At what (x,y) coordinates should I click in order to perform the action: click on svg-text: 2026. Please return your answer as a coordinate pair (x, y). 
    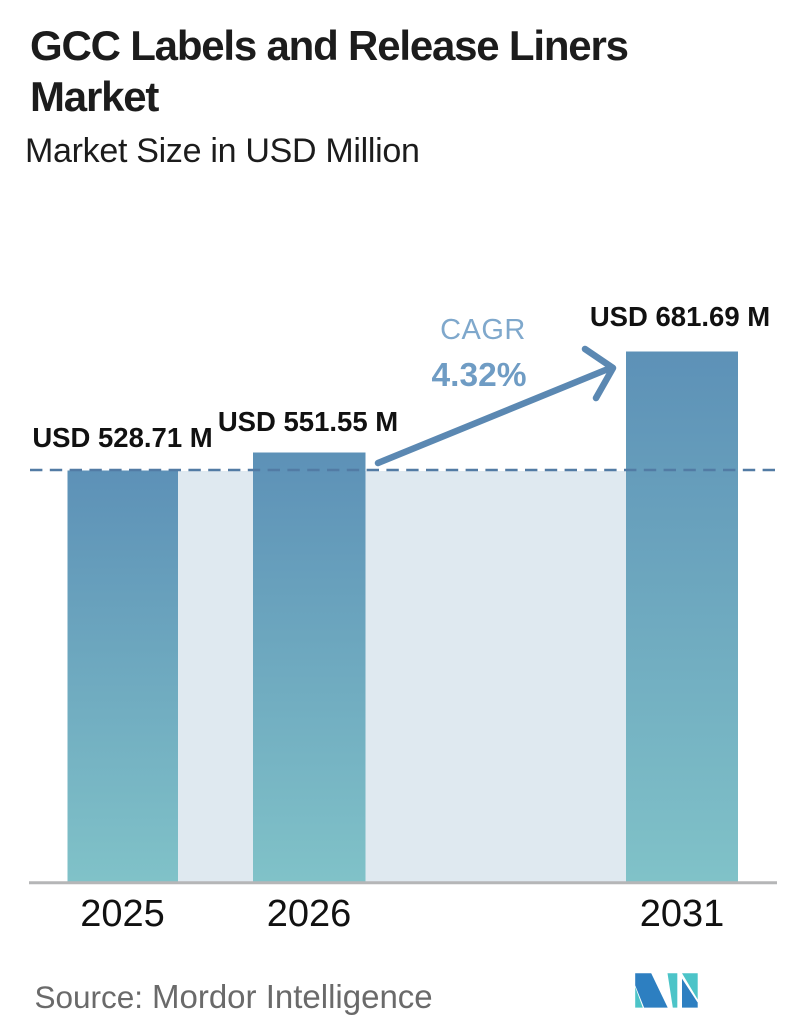
    Looking at the image, I should click on (309, 914).